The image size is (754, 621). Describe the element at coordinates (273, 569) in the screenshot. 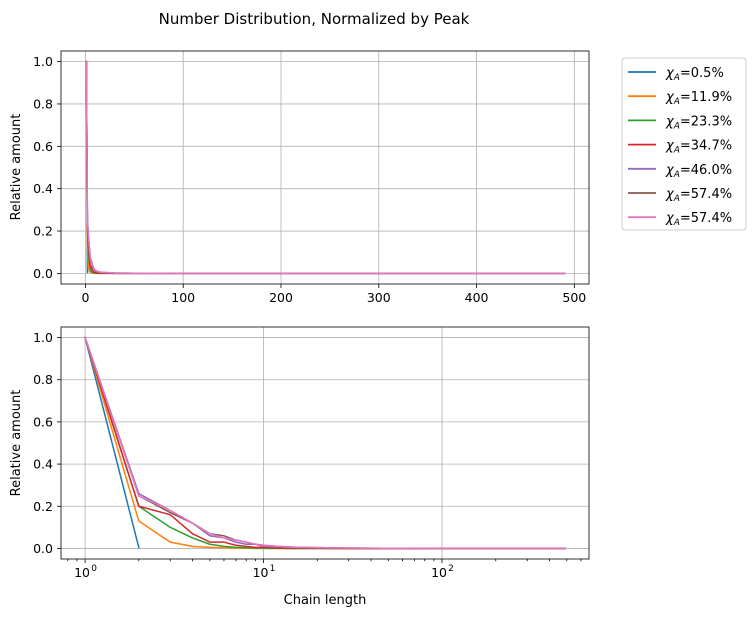

I see `x-tick-exponent: 1` at that location.